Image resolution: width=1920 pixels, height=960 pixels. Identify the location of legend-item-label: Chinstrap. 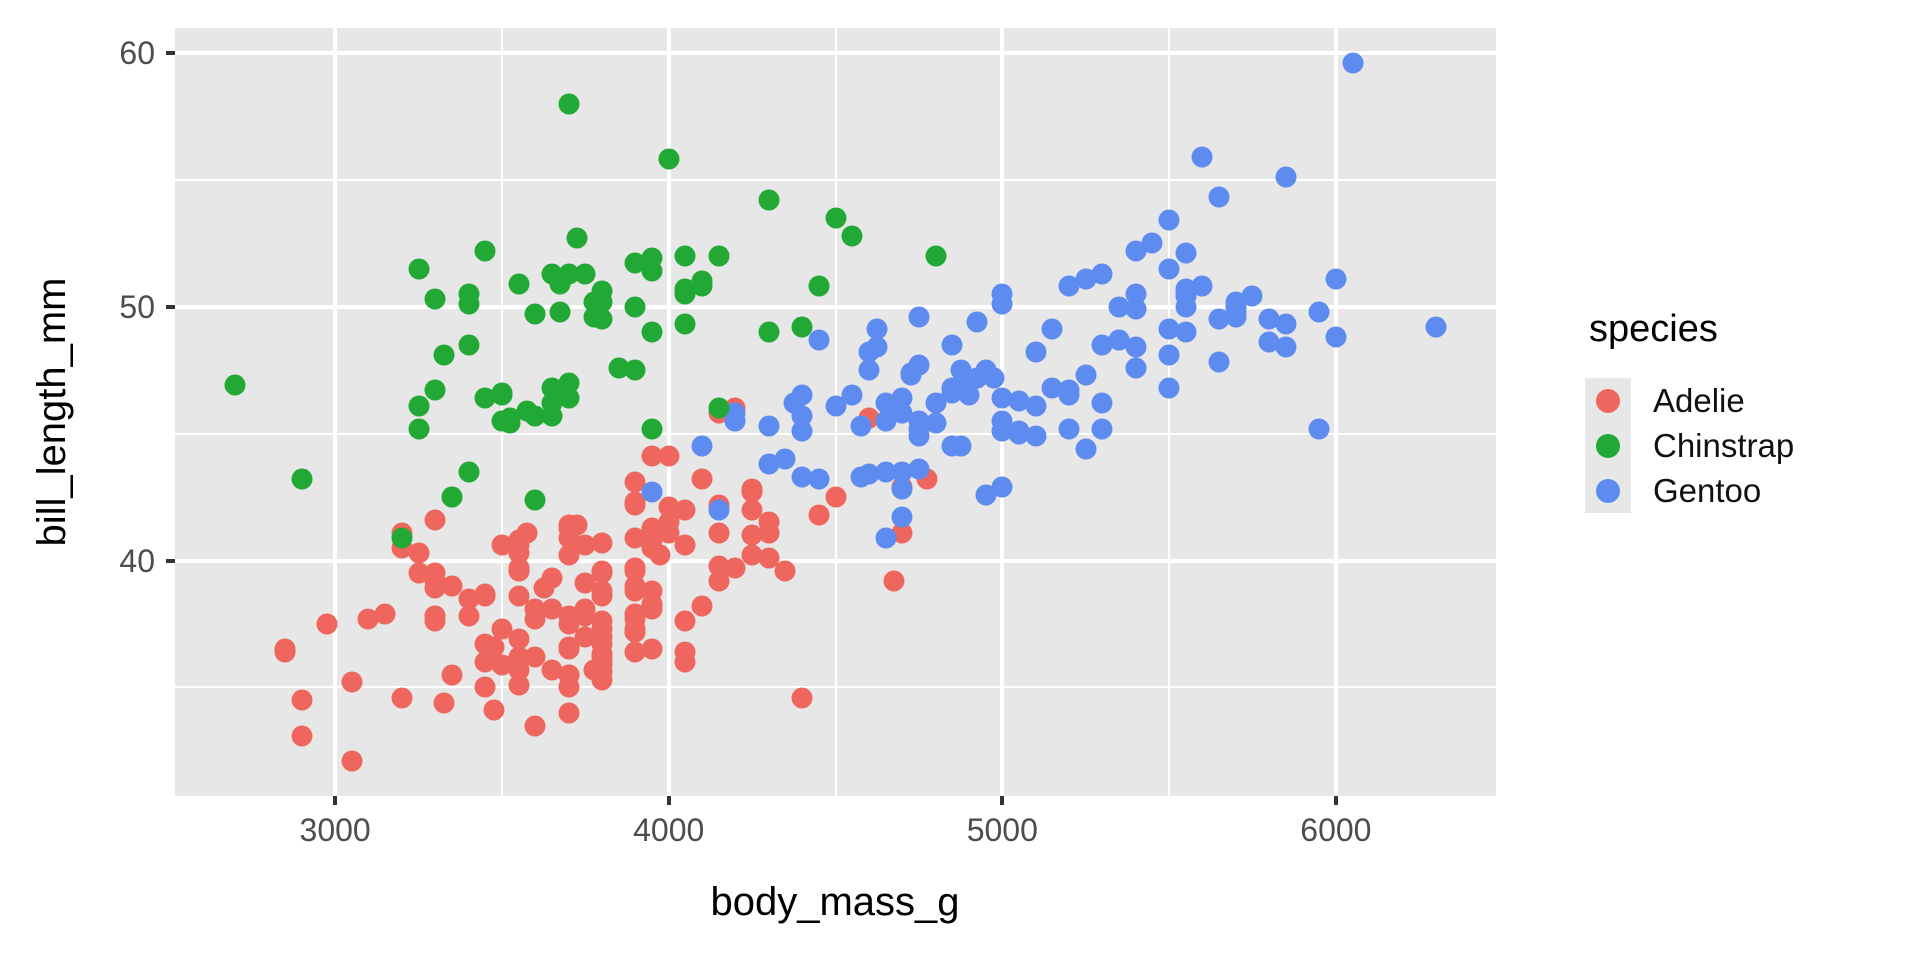
(1724, 445).